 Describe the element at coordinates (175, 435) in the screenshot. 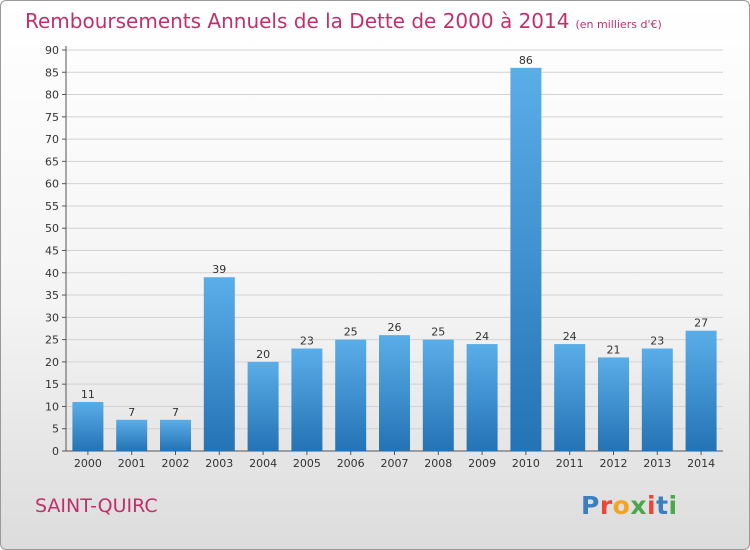

I see `bar-2002` at that location.